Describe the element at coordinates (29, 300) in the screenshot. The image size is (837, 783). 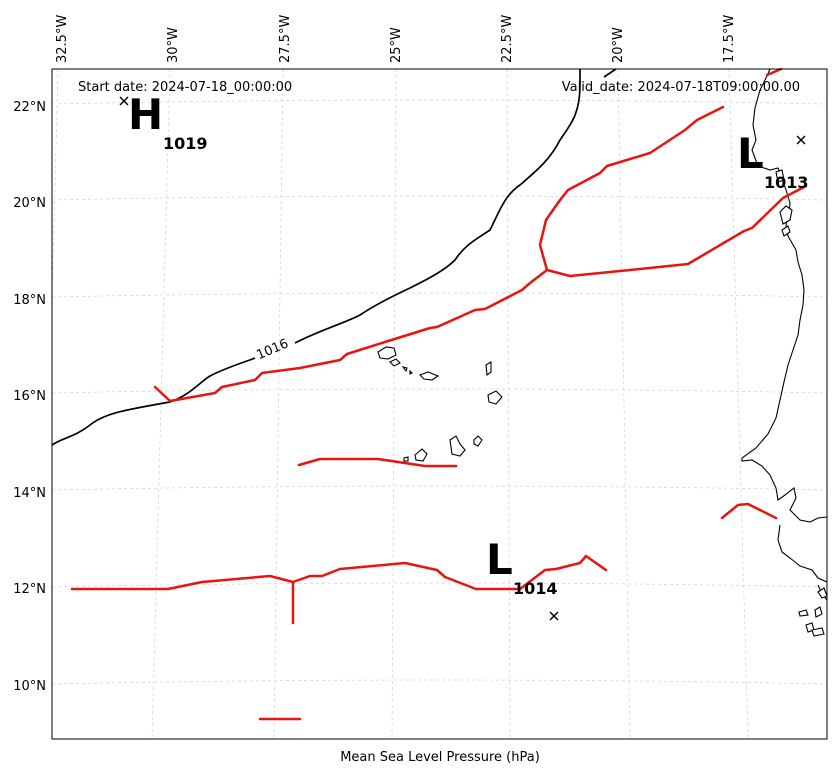
I see `lat-label: 18°N` at that location.